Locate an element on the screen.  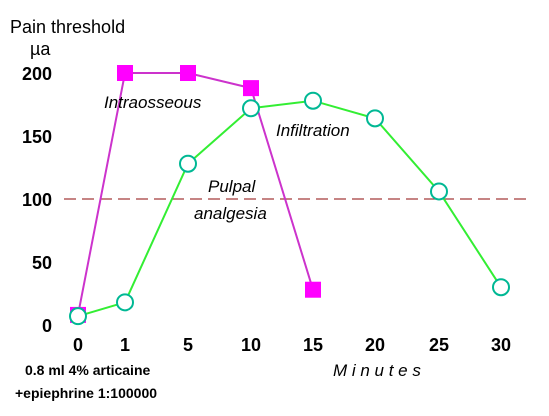
y-tick-label: 50 is located at coordinates (42, 263).